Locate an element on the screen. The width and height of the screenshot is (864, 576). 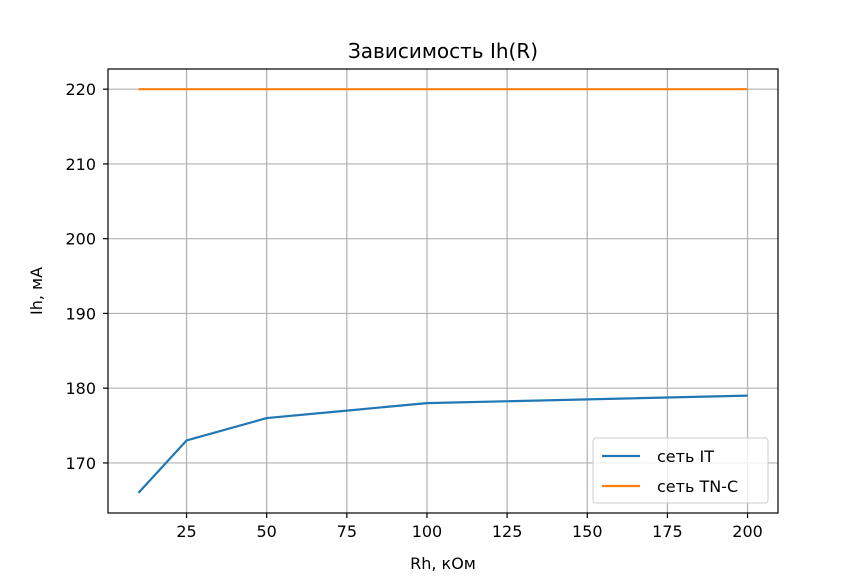
y-tick-label: 200 is located at coordinates (80, 239).